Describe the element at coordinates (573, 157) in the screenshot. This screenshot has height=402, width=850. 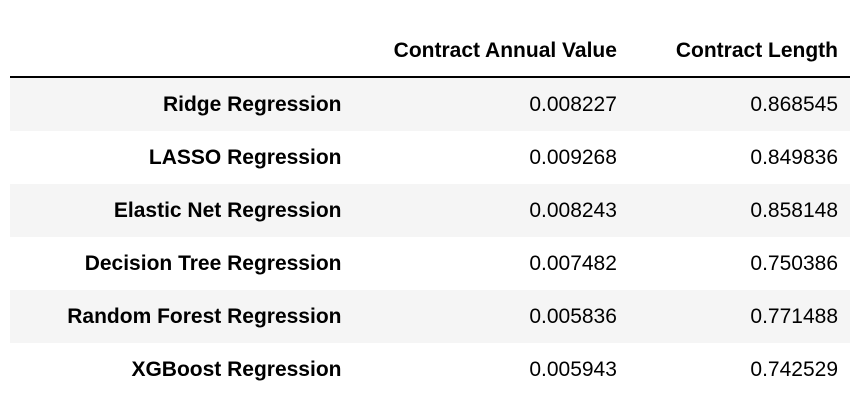
I see `cell-contract-annual-value: 0.009268` at that location.